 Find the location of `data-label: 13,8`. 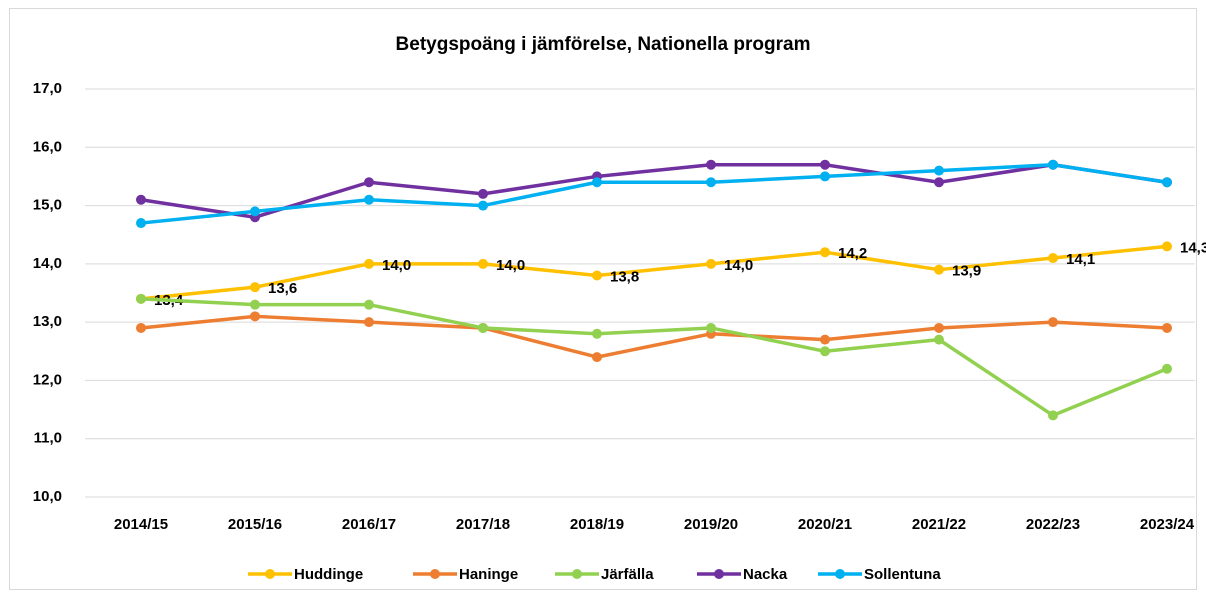

data-label: 13,8 is located at coordinates (624, 276).